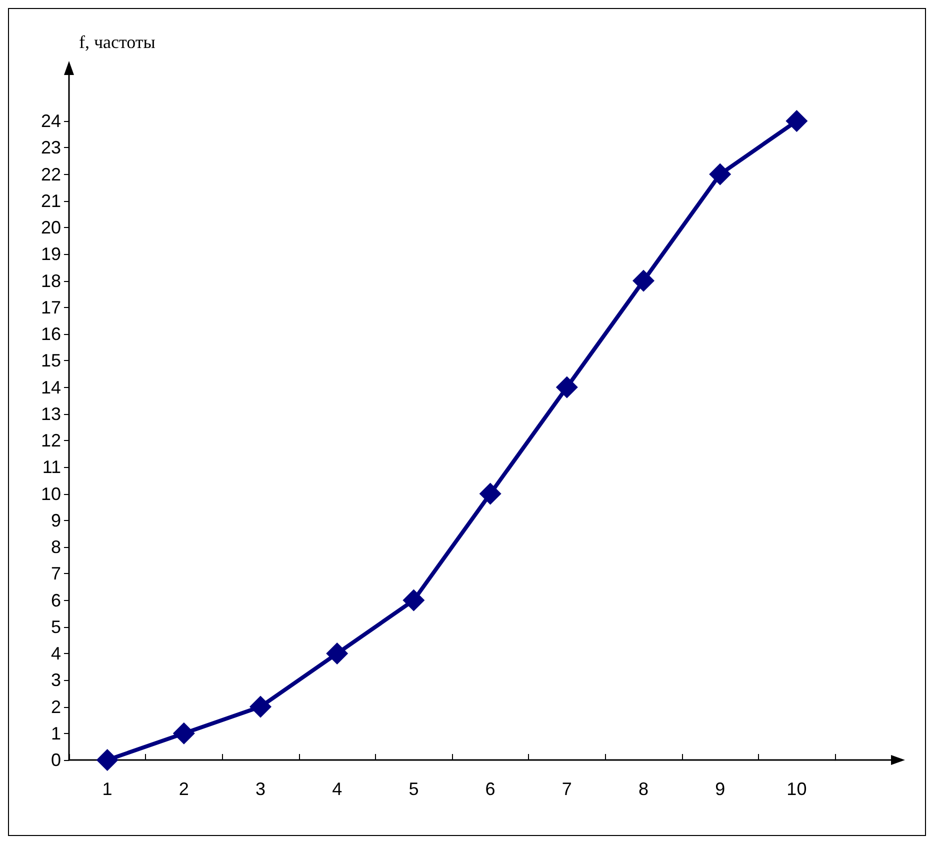  I want to click on y-tick-label: 4, so click(55, 654).